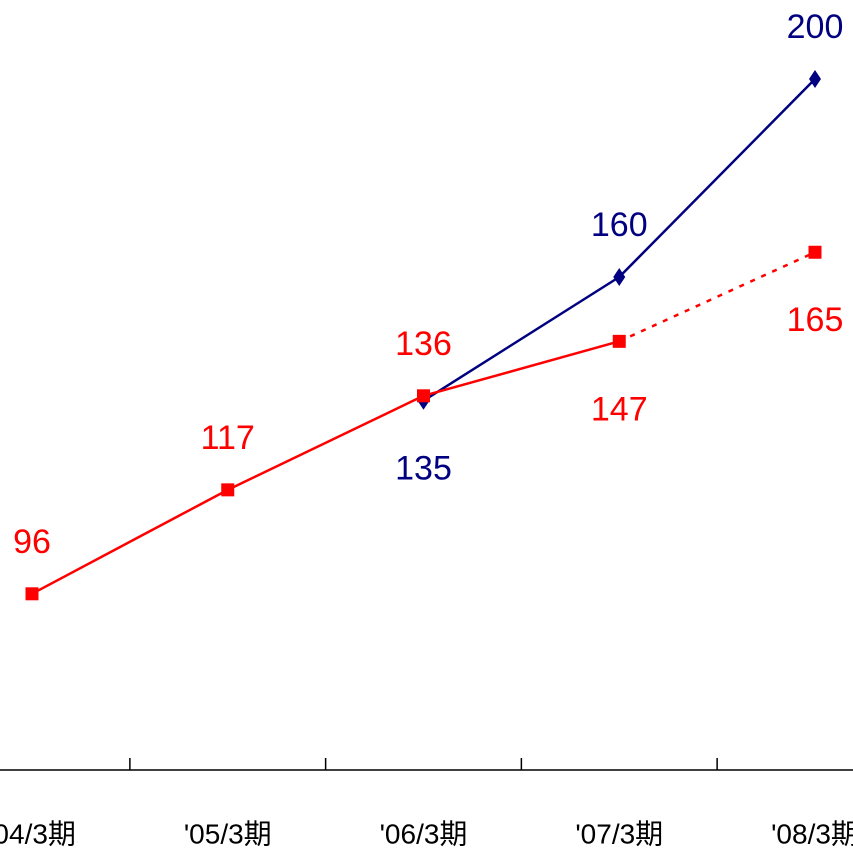  I want to click on data-label: 200, so click(815, 27).